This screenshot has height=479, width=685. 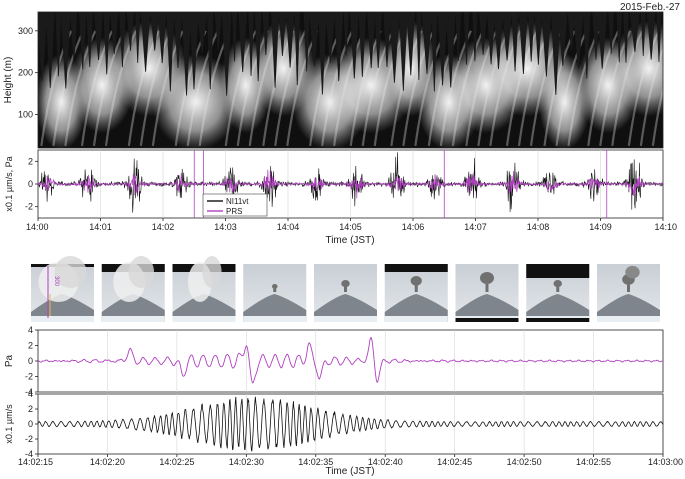 What do you see at coordinates (454, 462) in the screenshot?
I see `zoom-x-tick-label: 14:02:45` at bounding box center [454, 462].